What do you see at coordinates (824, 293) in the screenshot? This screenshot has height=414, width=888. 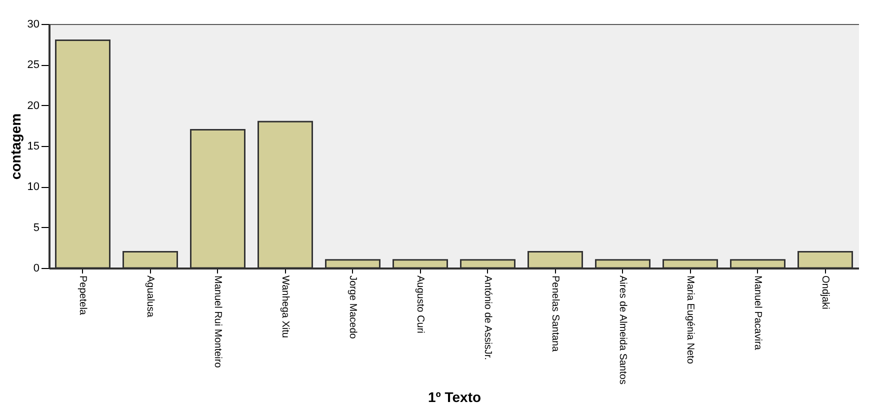 I see `x-tick-label: Ondjaki` at bounding box center [824, 293].